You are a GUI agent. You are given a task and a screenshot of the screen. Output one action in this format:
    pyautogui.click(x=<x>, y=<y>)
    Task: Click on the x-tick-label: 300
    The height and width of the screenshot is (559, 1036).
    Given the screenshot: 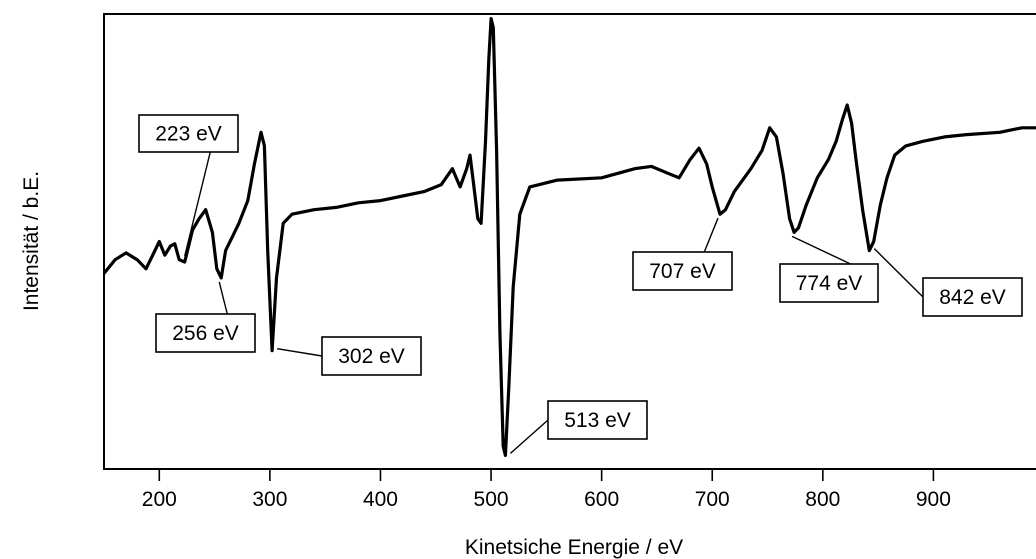 What is the action you would take?
    pyautogui.click(x=269, y=499)
    